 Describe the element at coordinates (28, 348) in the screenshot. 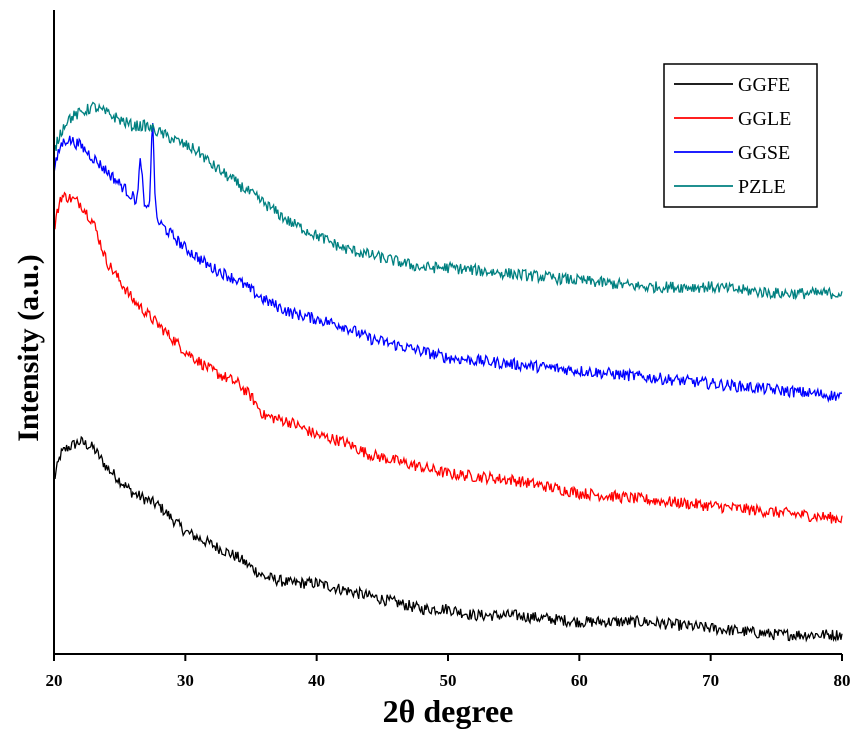

I see `y-axis-title: Intensity (a.u.)` at that location.